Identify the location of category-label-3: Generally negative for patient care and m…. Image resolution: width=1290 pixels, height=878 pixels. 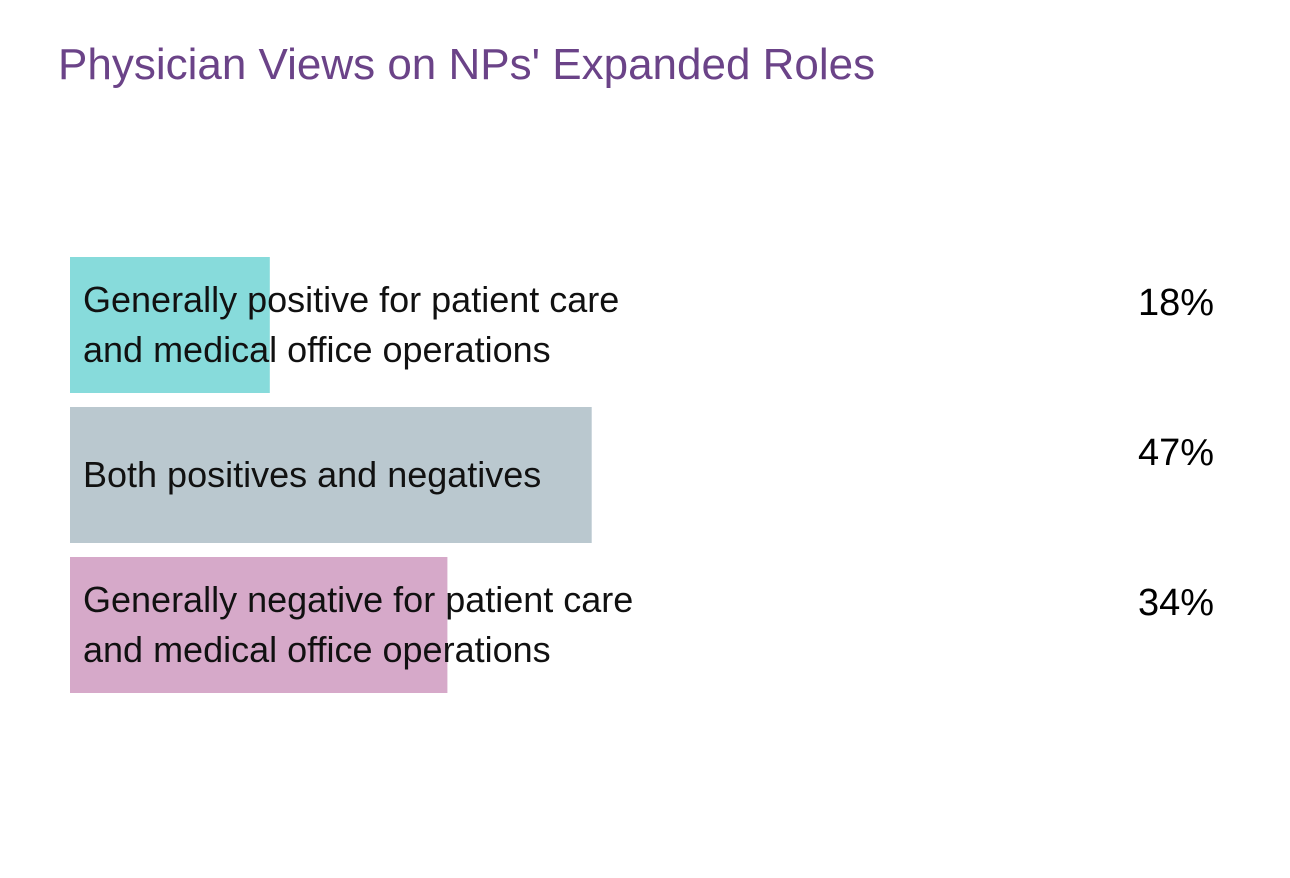
(358, 624).